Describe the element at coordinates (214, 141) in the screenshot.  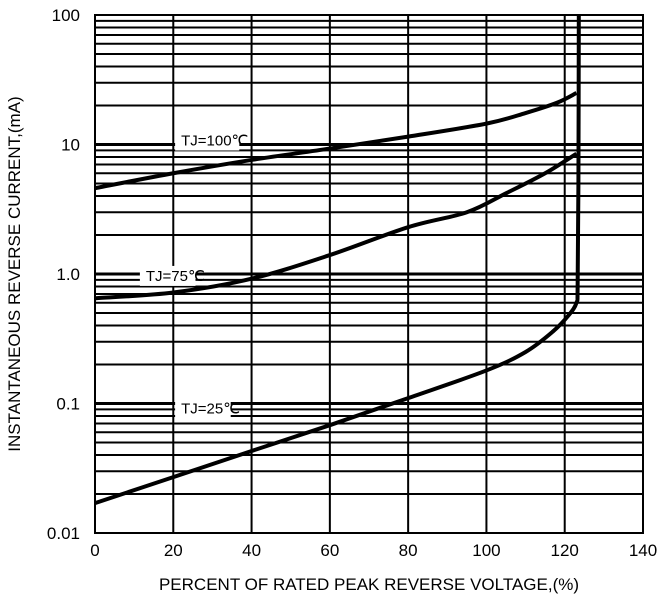
I see `series-label-0: TJ=100℃` at that location.